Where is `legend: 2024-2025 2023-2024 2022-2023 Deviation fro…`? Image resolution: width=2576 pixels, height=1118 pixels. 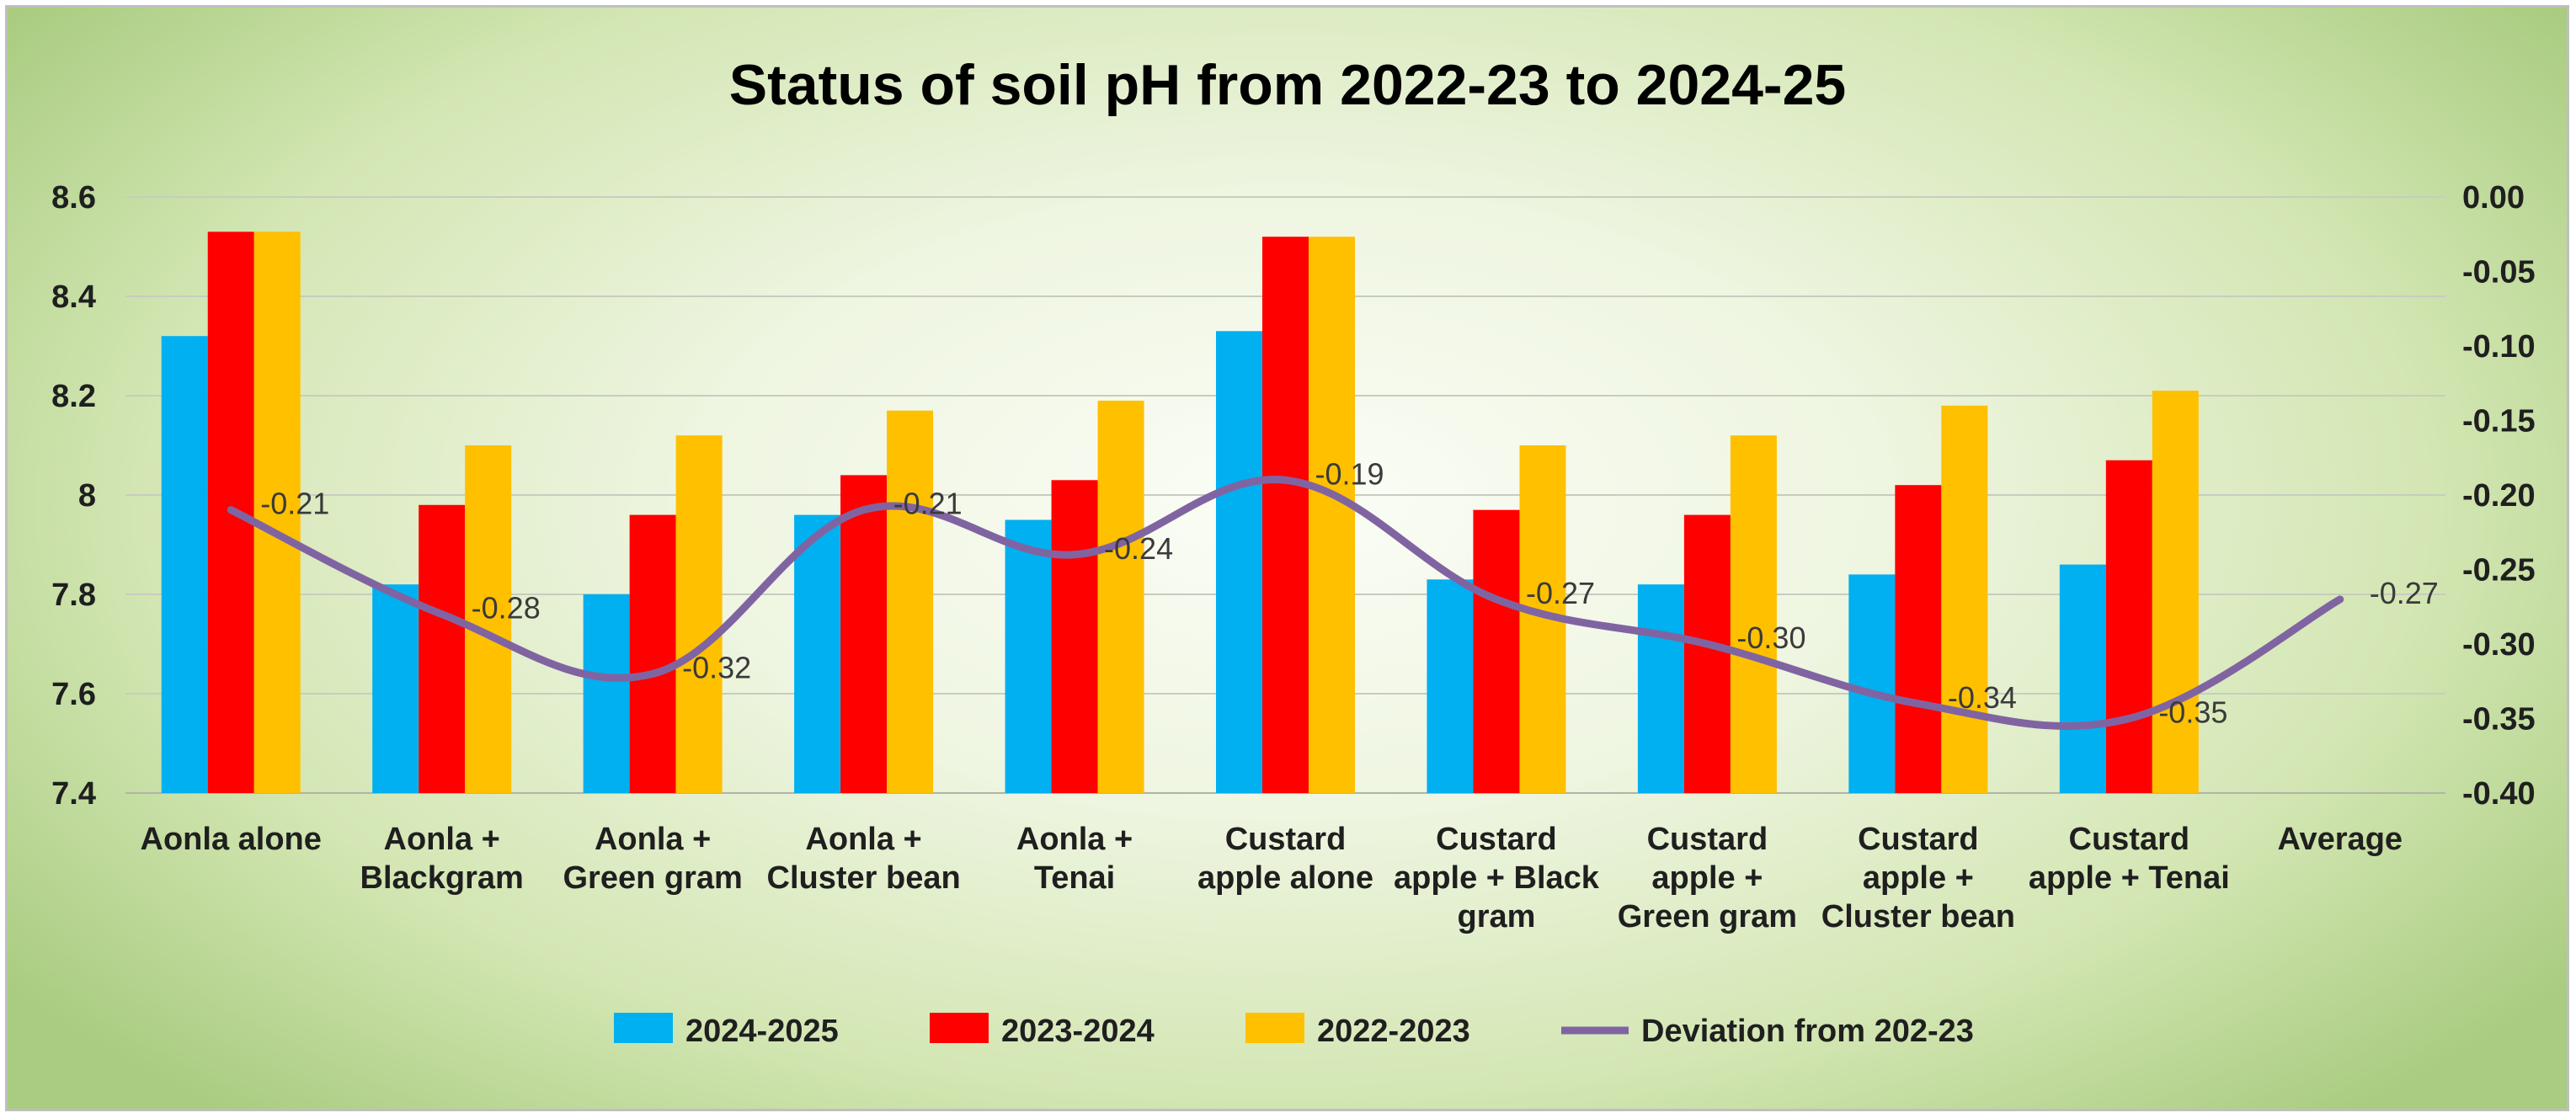 legend: 2024-2025 2023-2024 2022-2023 Deviation fro… is located at coordinates (1294, 1031).